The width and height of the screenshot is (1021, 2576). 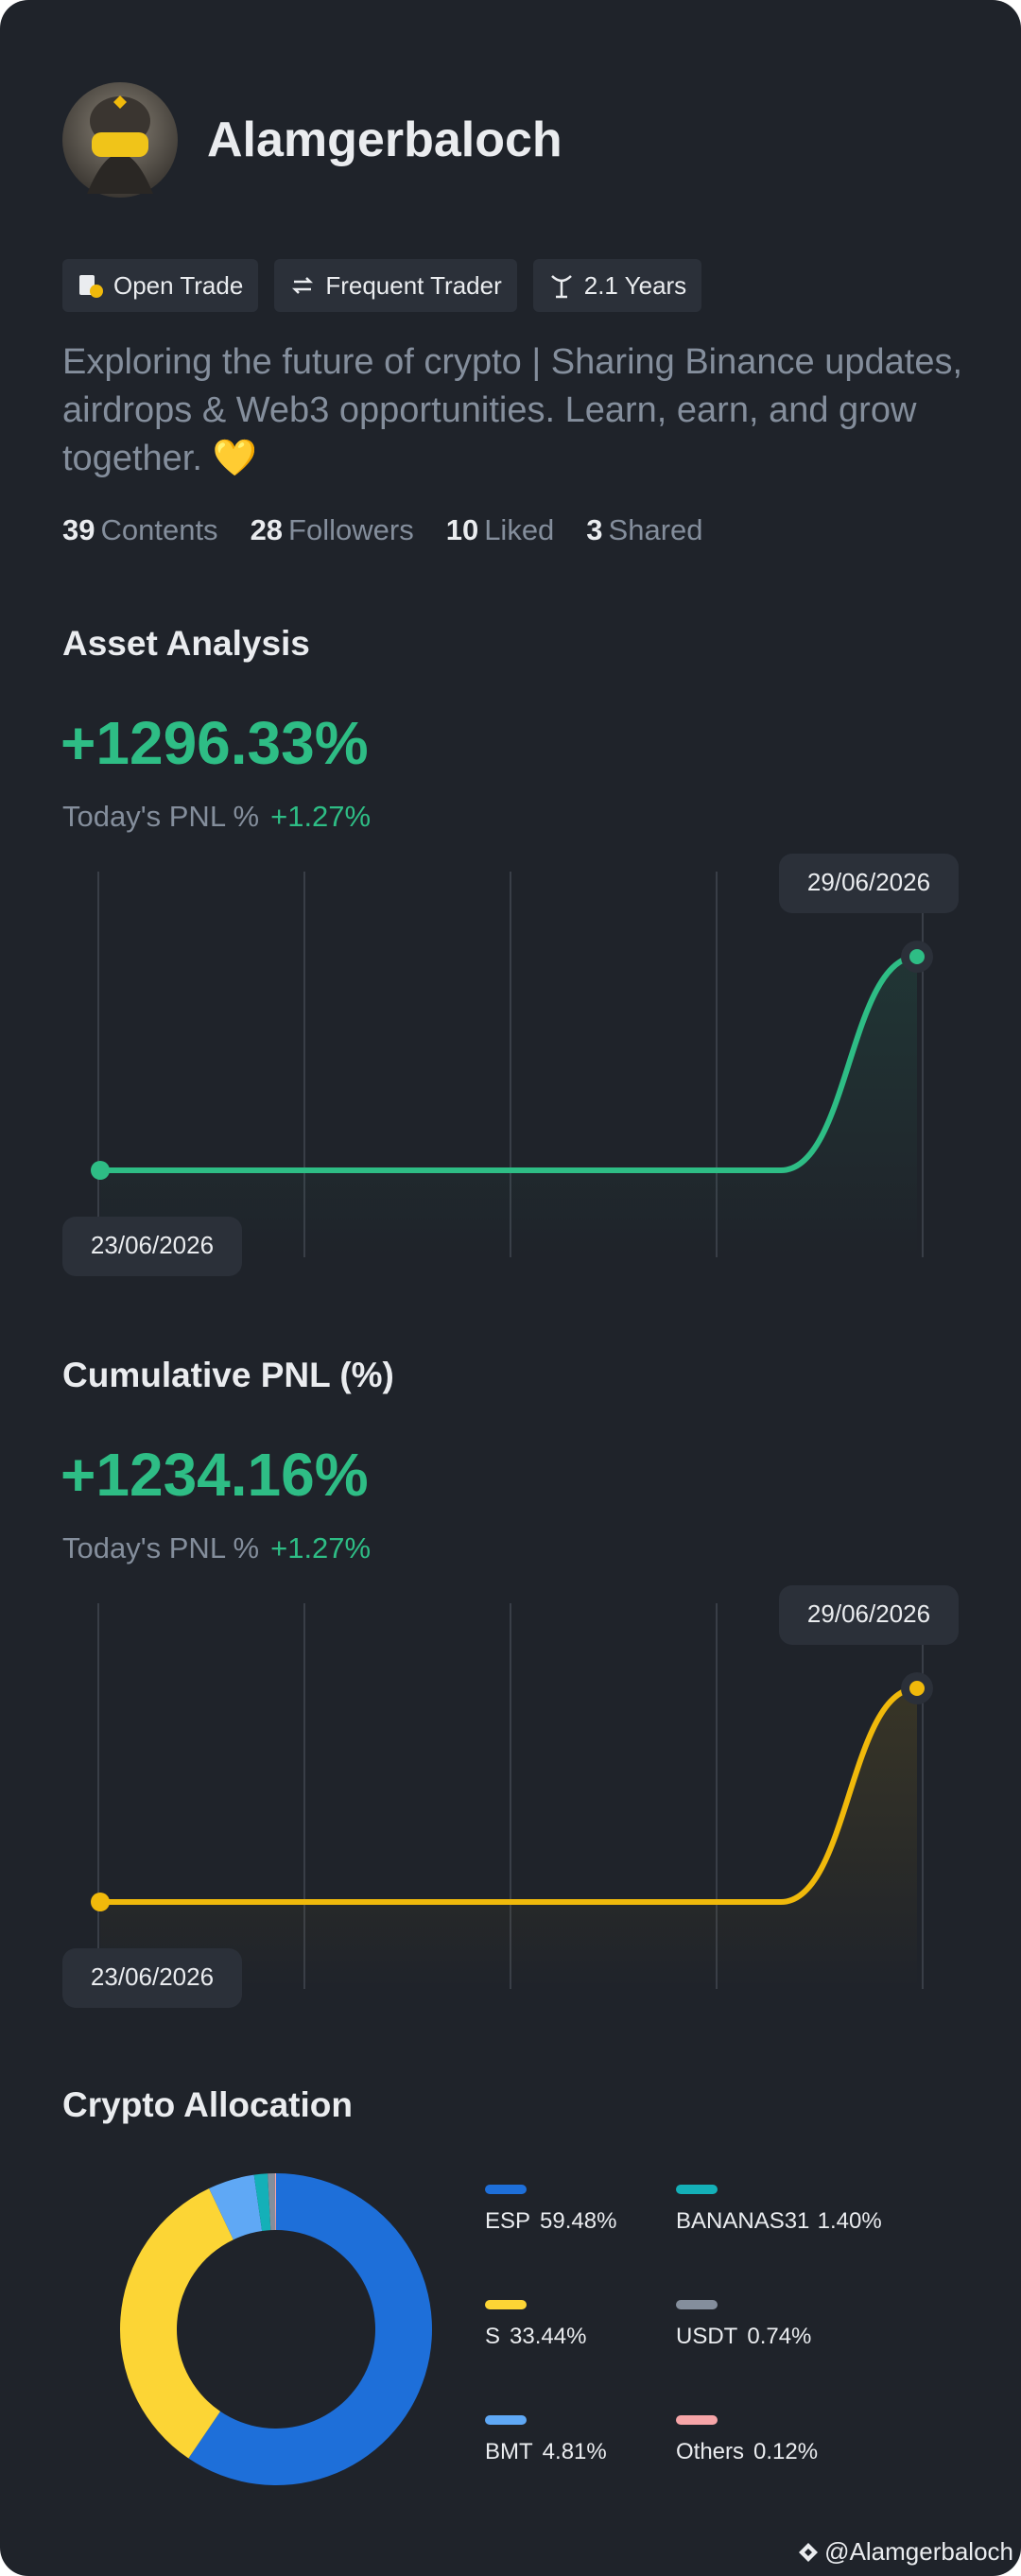 What do you see at coordinates (635, 285) in the screenshot?
I see `tag-text: 2.1 Years` at bounding box center [635, 285].